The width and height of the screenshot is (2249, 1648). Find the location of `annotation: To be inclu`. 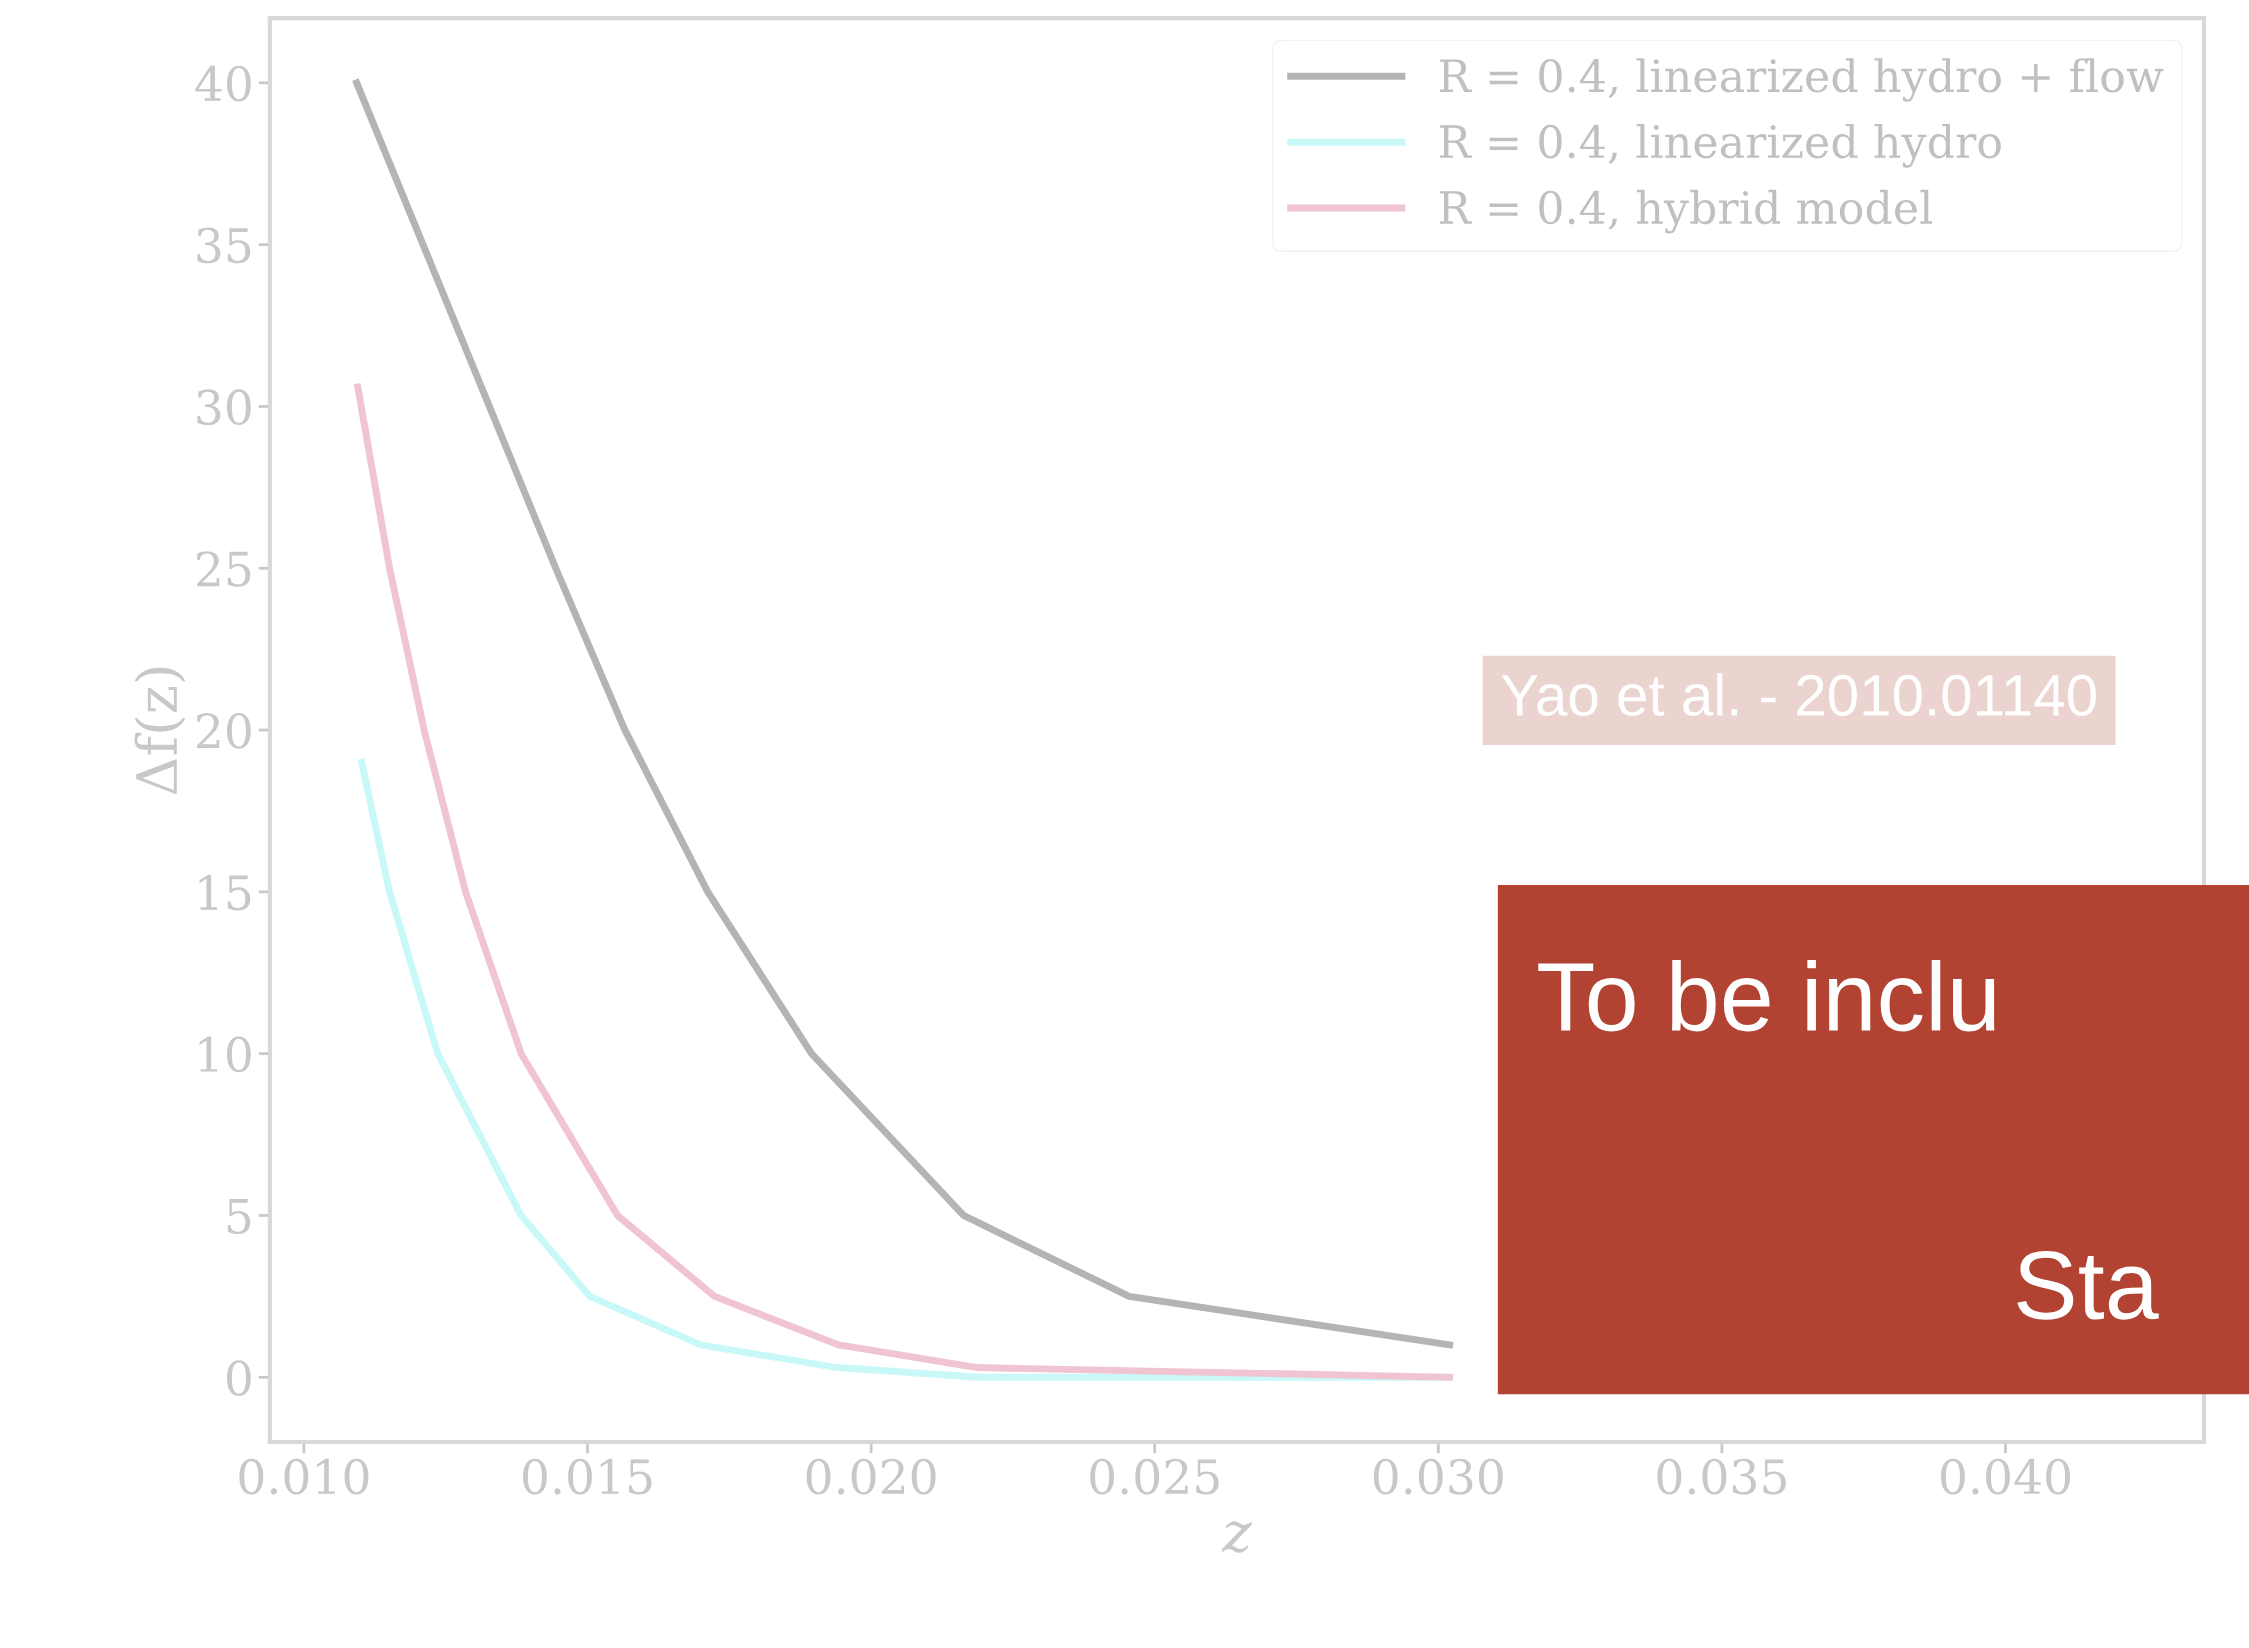

annotation: To be inclu is located at coordinates (1766, 995).